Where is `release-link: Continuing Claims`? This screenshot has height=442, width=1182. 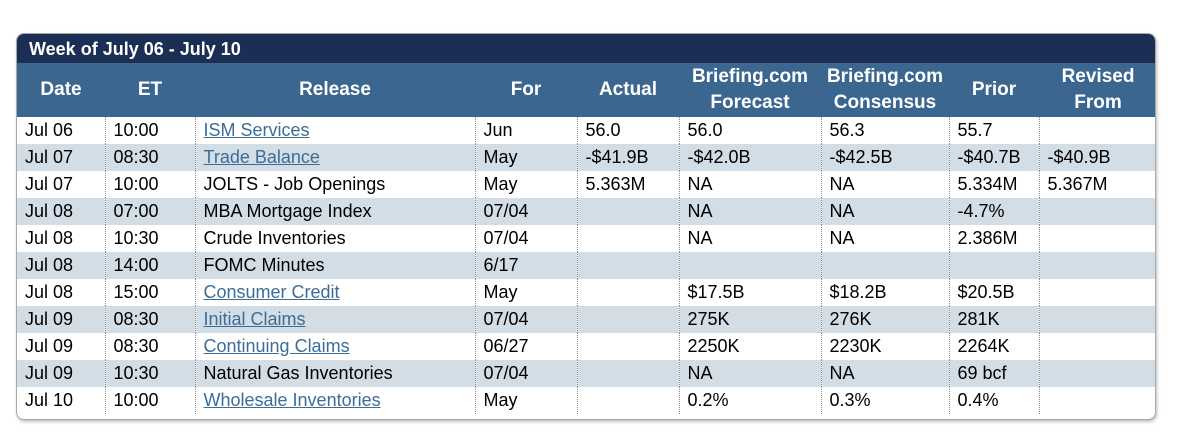
release-link: Continuing Claims is located at coordinates (276, 346).